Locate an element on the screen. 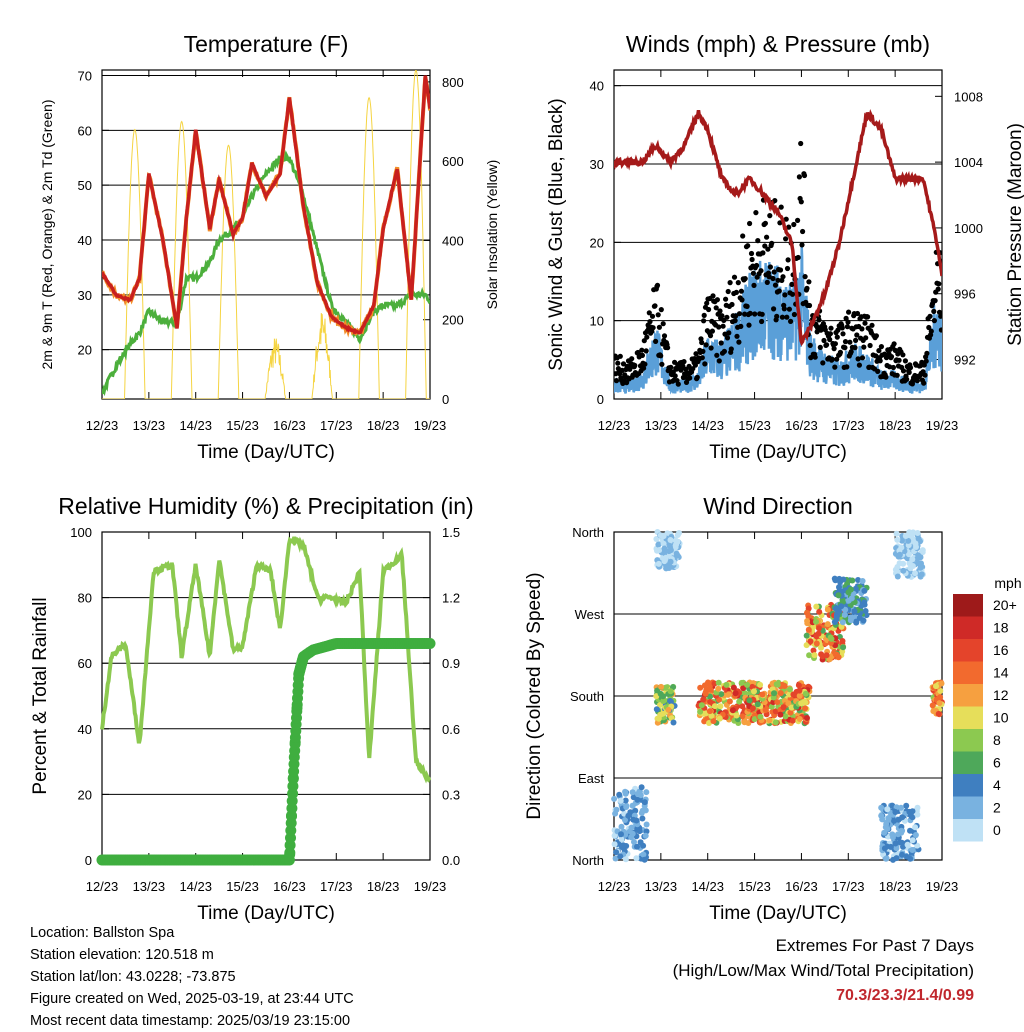  y-axis-label: Percent & Total Rainfall is located at coordinates (40, 695).